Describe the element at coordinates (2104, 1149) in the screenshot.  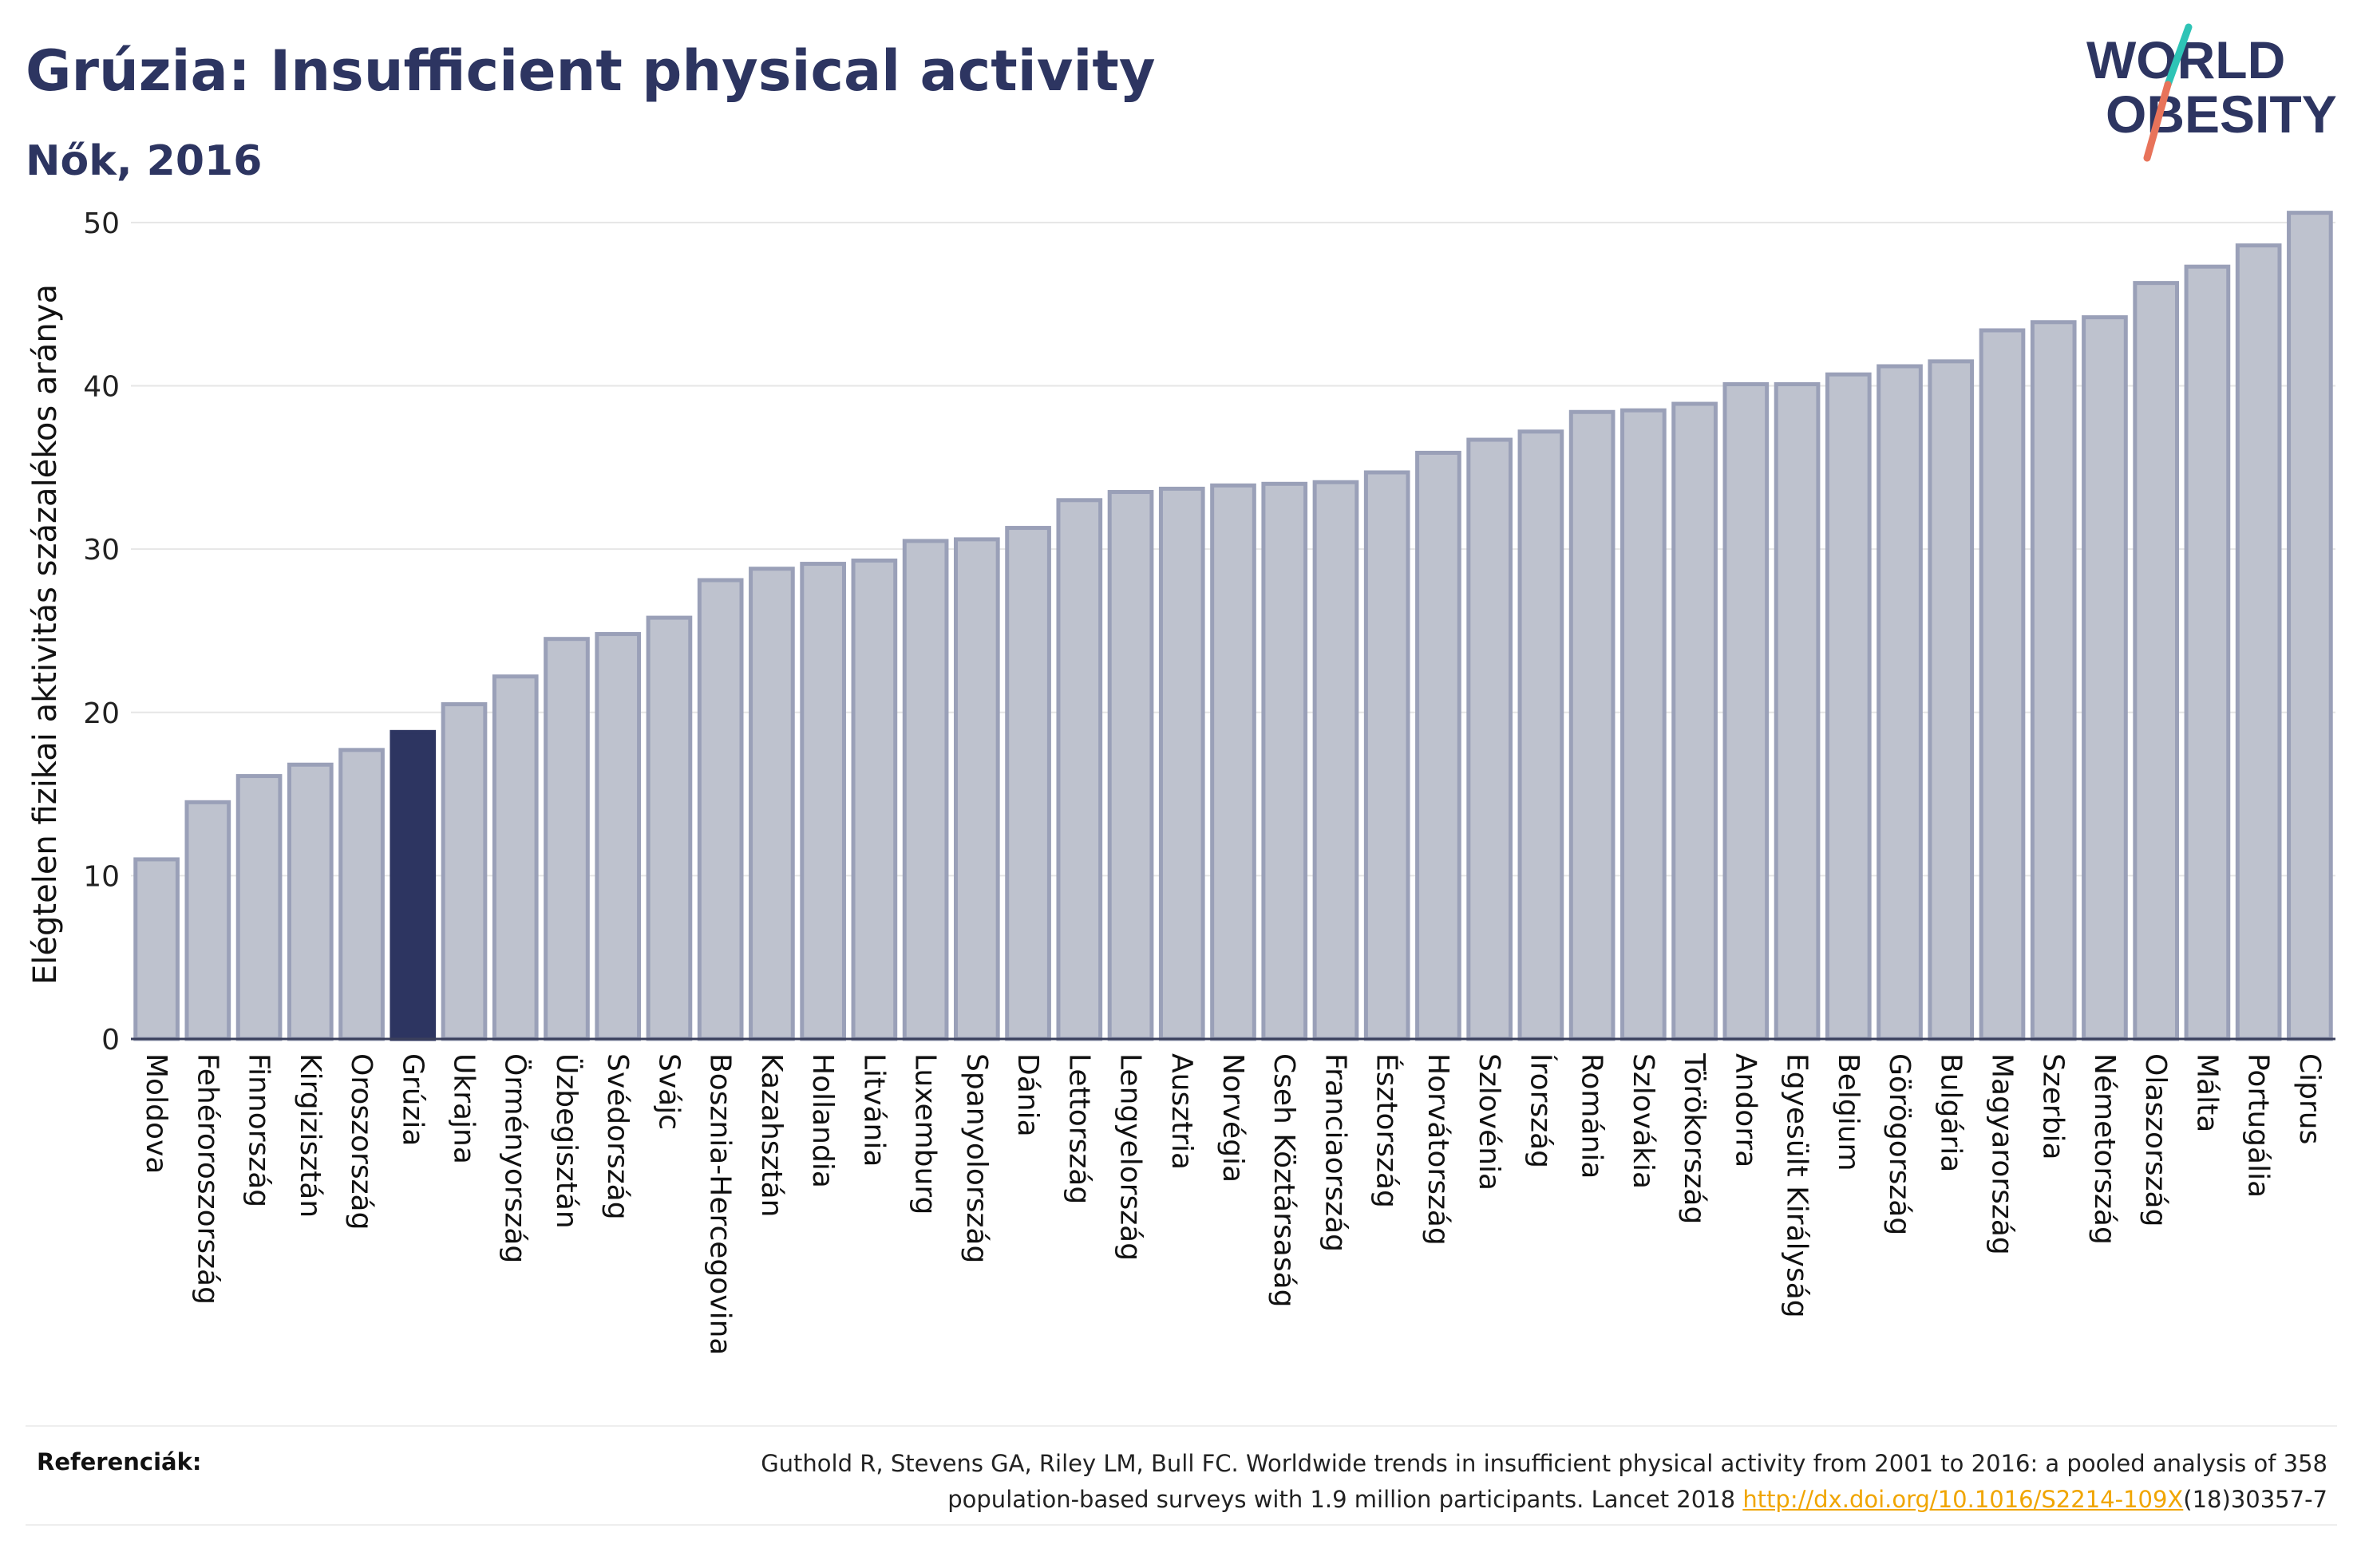
I see `x-tick-label: Németország` at that location.